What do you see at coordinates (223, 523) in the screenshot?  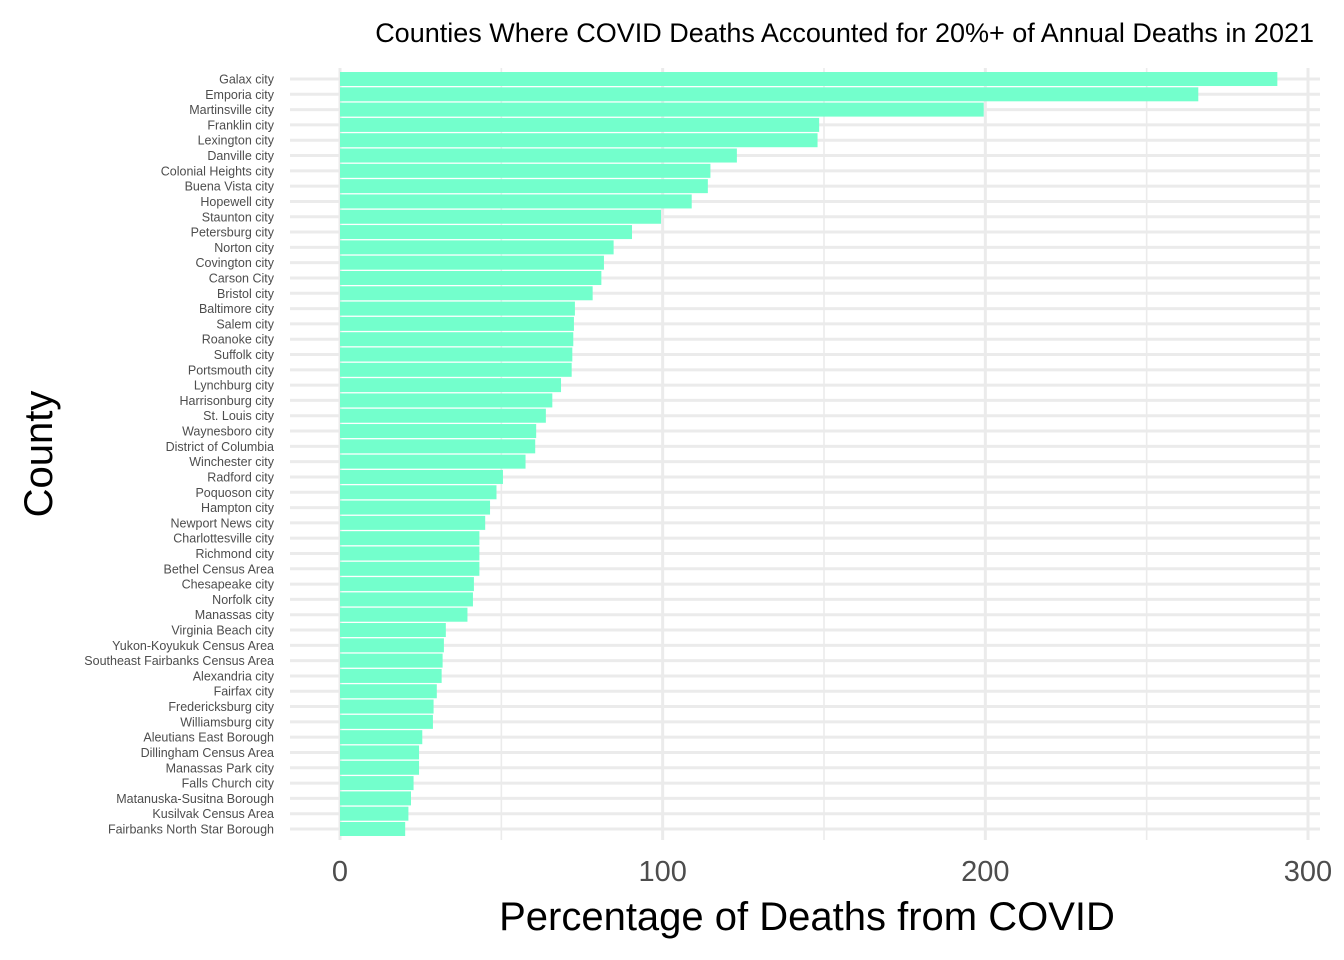 I see `category-label: Newport News city` at bounding box center [223, 523].